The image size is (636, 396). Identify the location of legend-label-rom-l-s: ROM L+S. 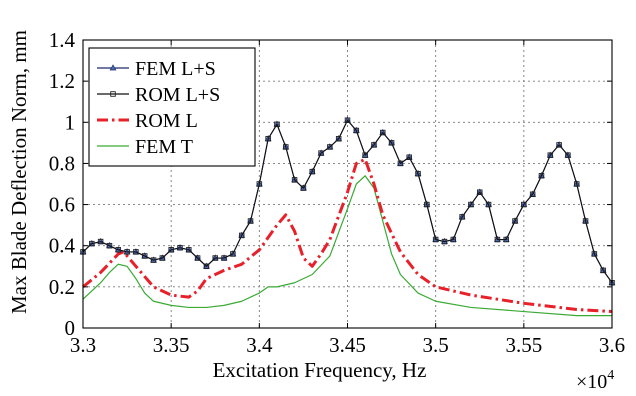
(177, 95).